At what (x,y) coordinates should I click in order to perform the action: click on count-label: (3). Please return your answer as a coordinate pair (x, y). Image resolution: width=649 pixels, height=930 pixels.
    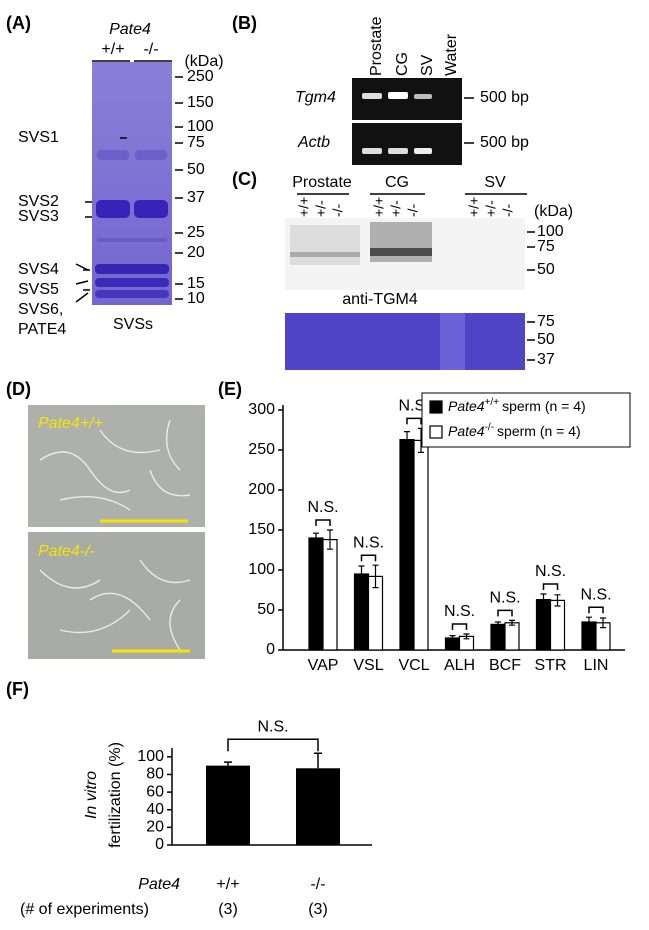
    Looking at the image, I should click on (318, 909).